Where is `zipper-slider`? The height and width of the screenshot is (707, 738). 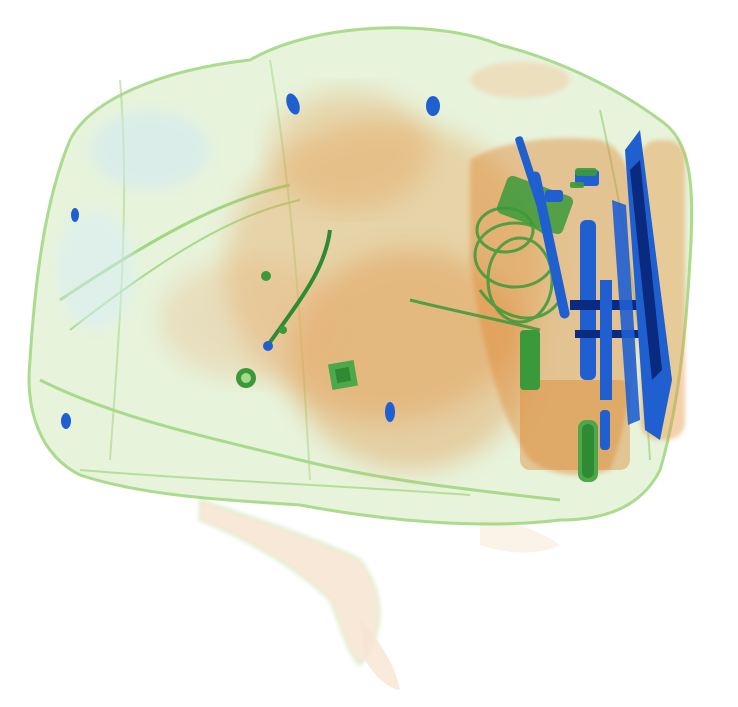 zipper-slider is located at coordinates (253, 329).